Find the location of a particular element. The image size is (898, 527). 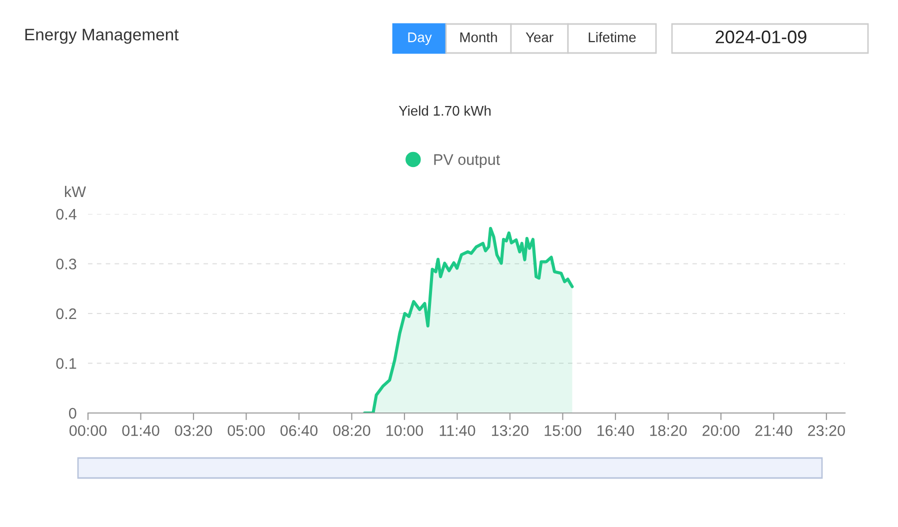

y-tick-label: 0.1 is located at coordinates (66, 363).